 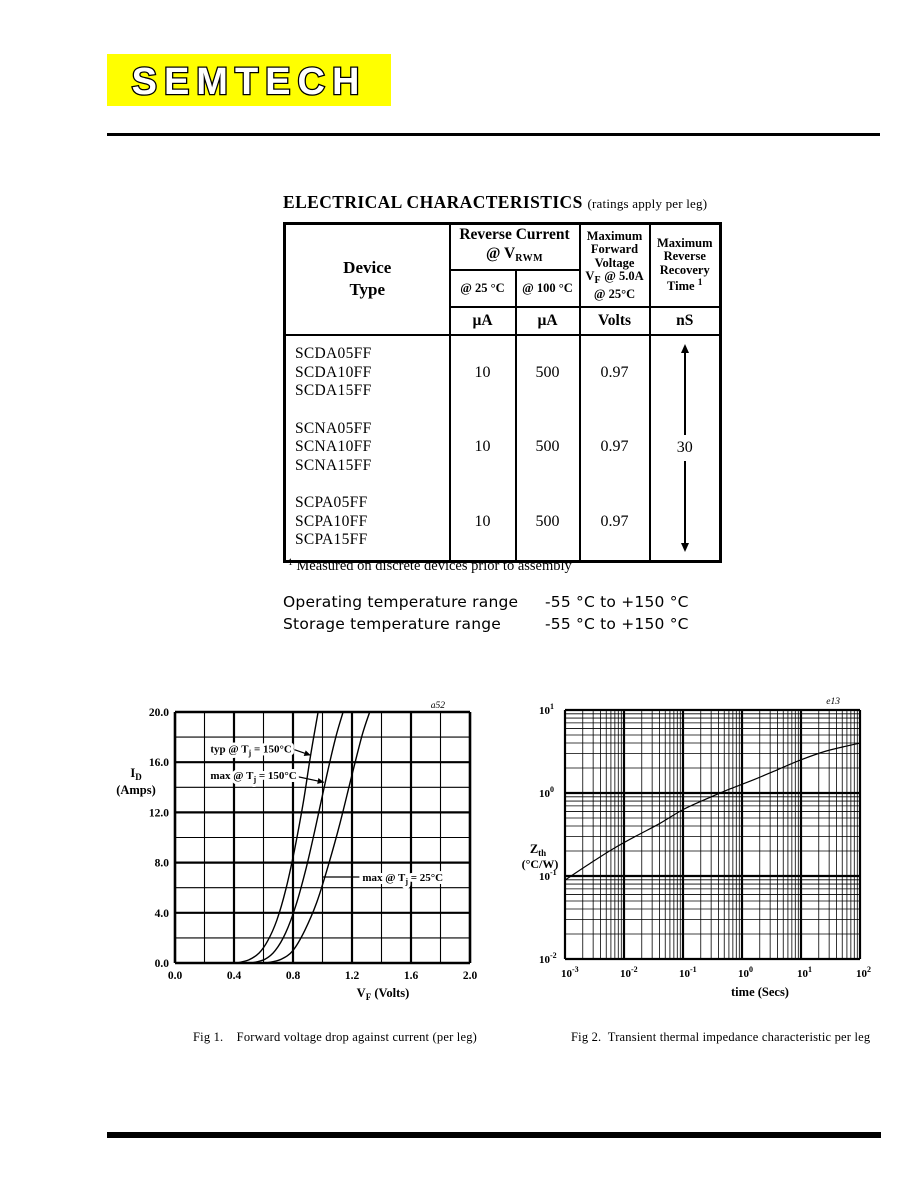 What do you see at coordinates (253, 777) in the screenshot?
I see `svg-text: max @ Tj = 150°C` at bounding box center [253, 777].